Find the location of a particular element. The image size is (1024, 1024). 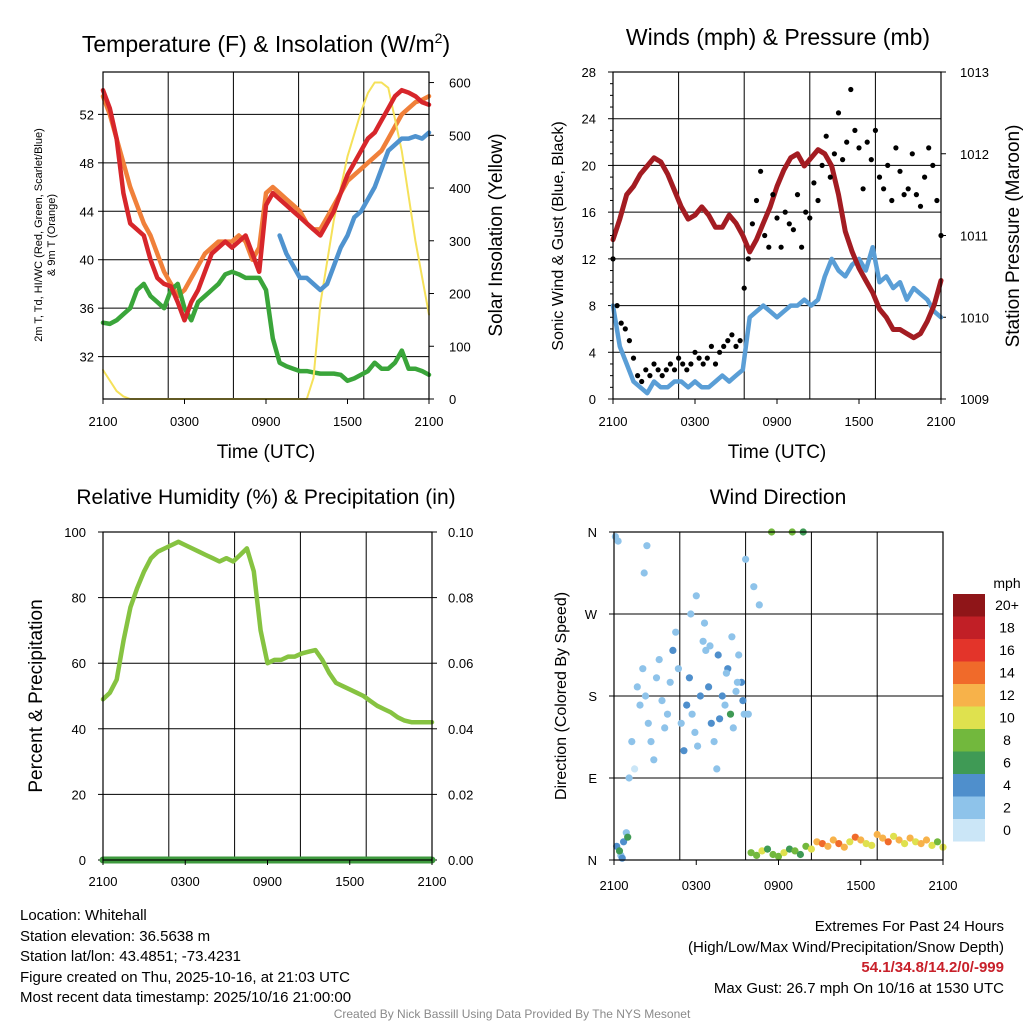

series-line-2m-td-green- is located at coordinates (266, 326).